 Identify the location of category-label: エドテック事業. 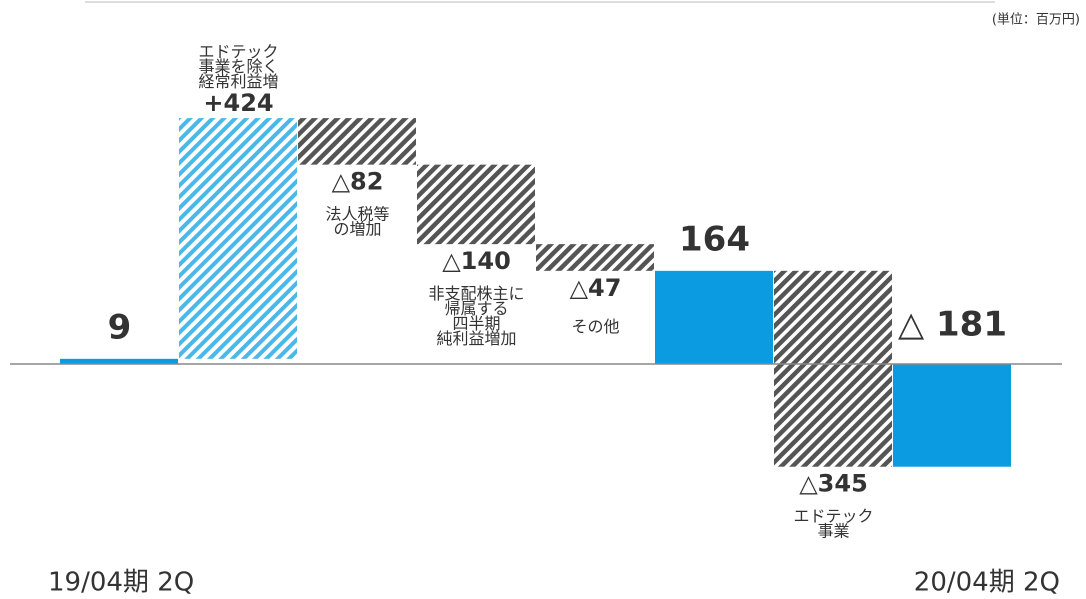
(833, 523).